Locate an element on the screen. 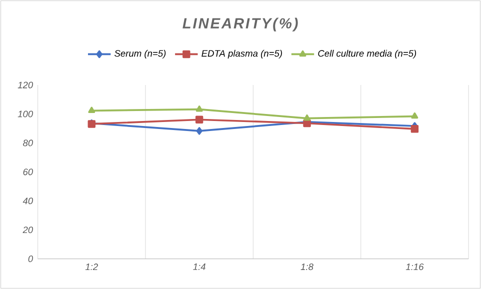 This screenshot has width=481, height=289. chart-title: LINEARITY(%) is located at coordinates (240, 25).